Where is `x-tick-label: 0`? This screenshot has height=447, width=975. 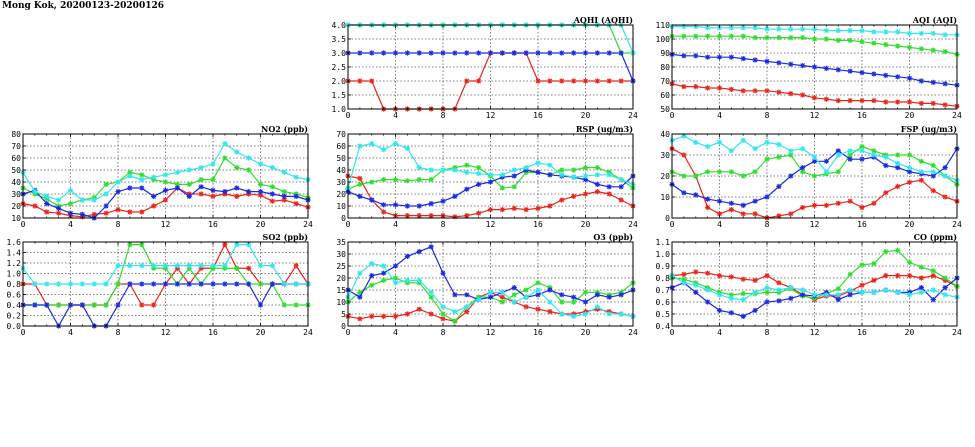 x-tick-label: 0 is located at coordinates (348, 115).